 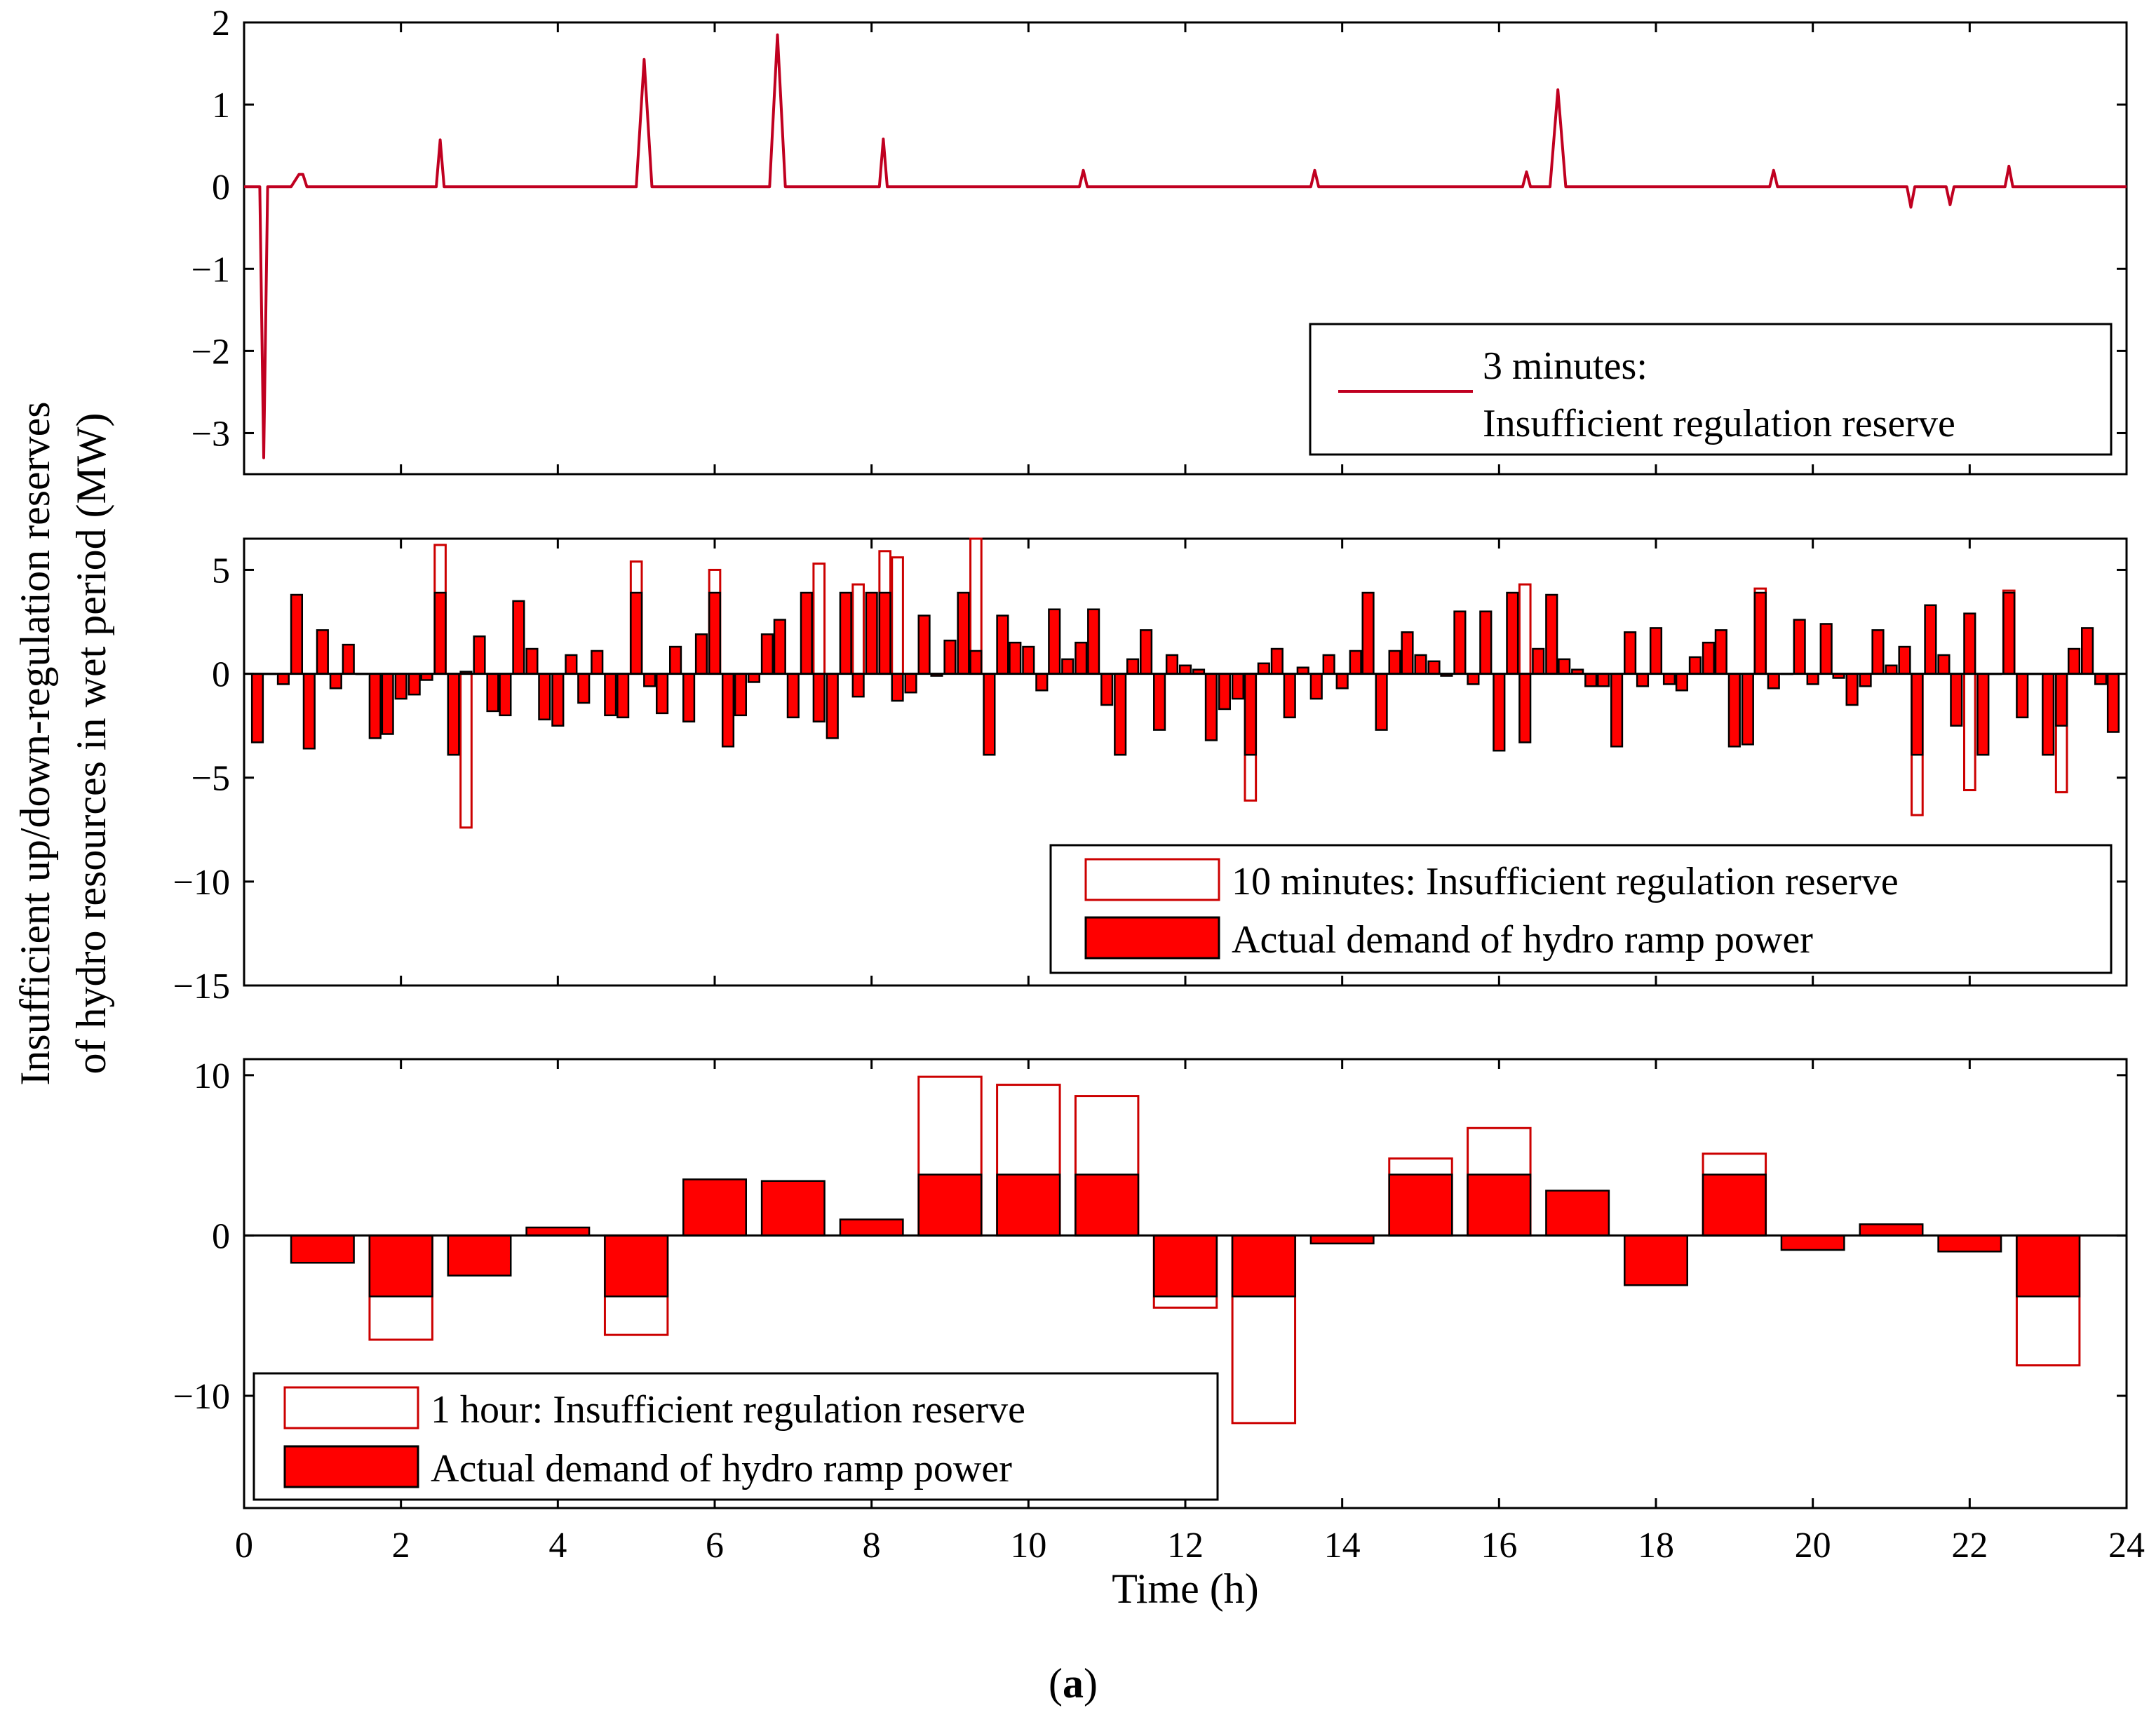 What do you see at coordinates (201, 987) in the screenshot?
I see `y-tick-label: −15` at bounding box center [201, 987].